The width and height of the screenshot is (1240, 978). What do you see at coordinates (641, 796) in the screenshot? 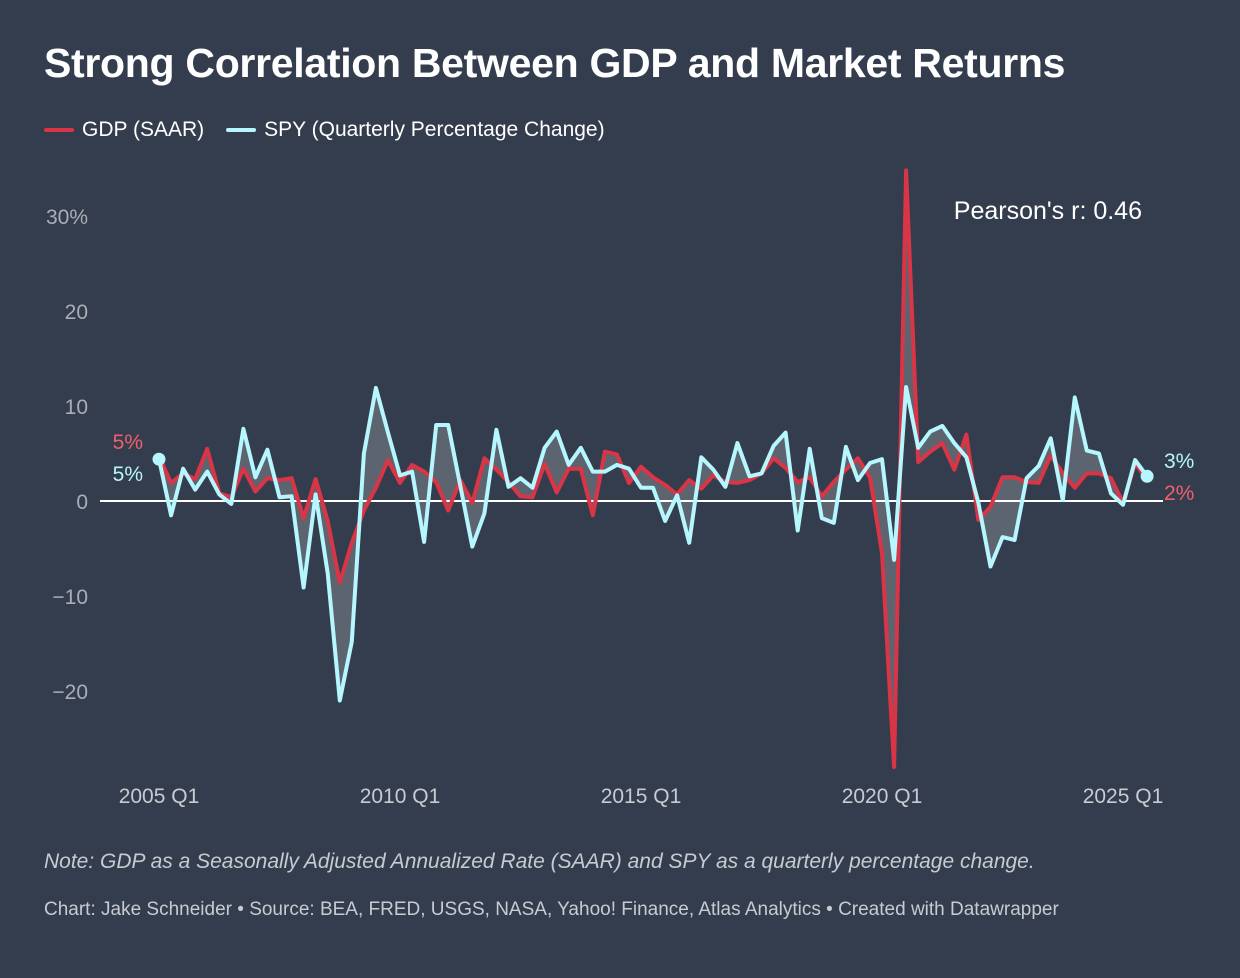
I see `x-tick-label: 2015 Q1` at bounding box center [641, 796].